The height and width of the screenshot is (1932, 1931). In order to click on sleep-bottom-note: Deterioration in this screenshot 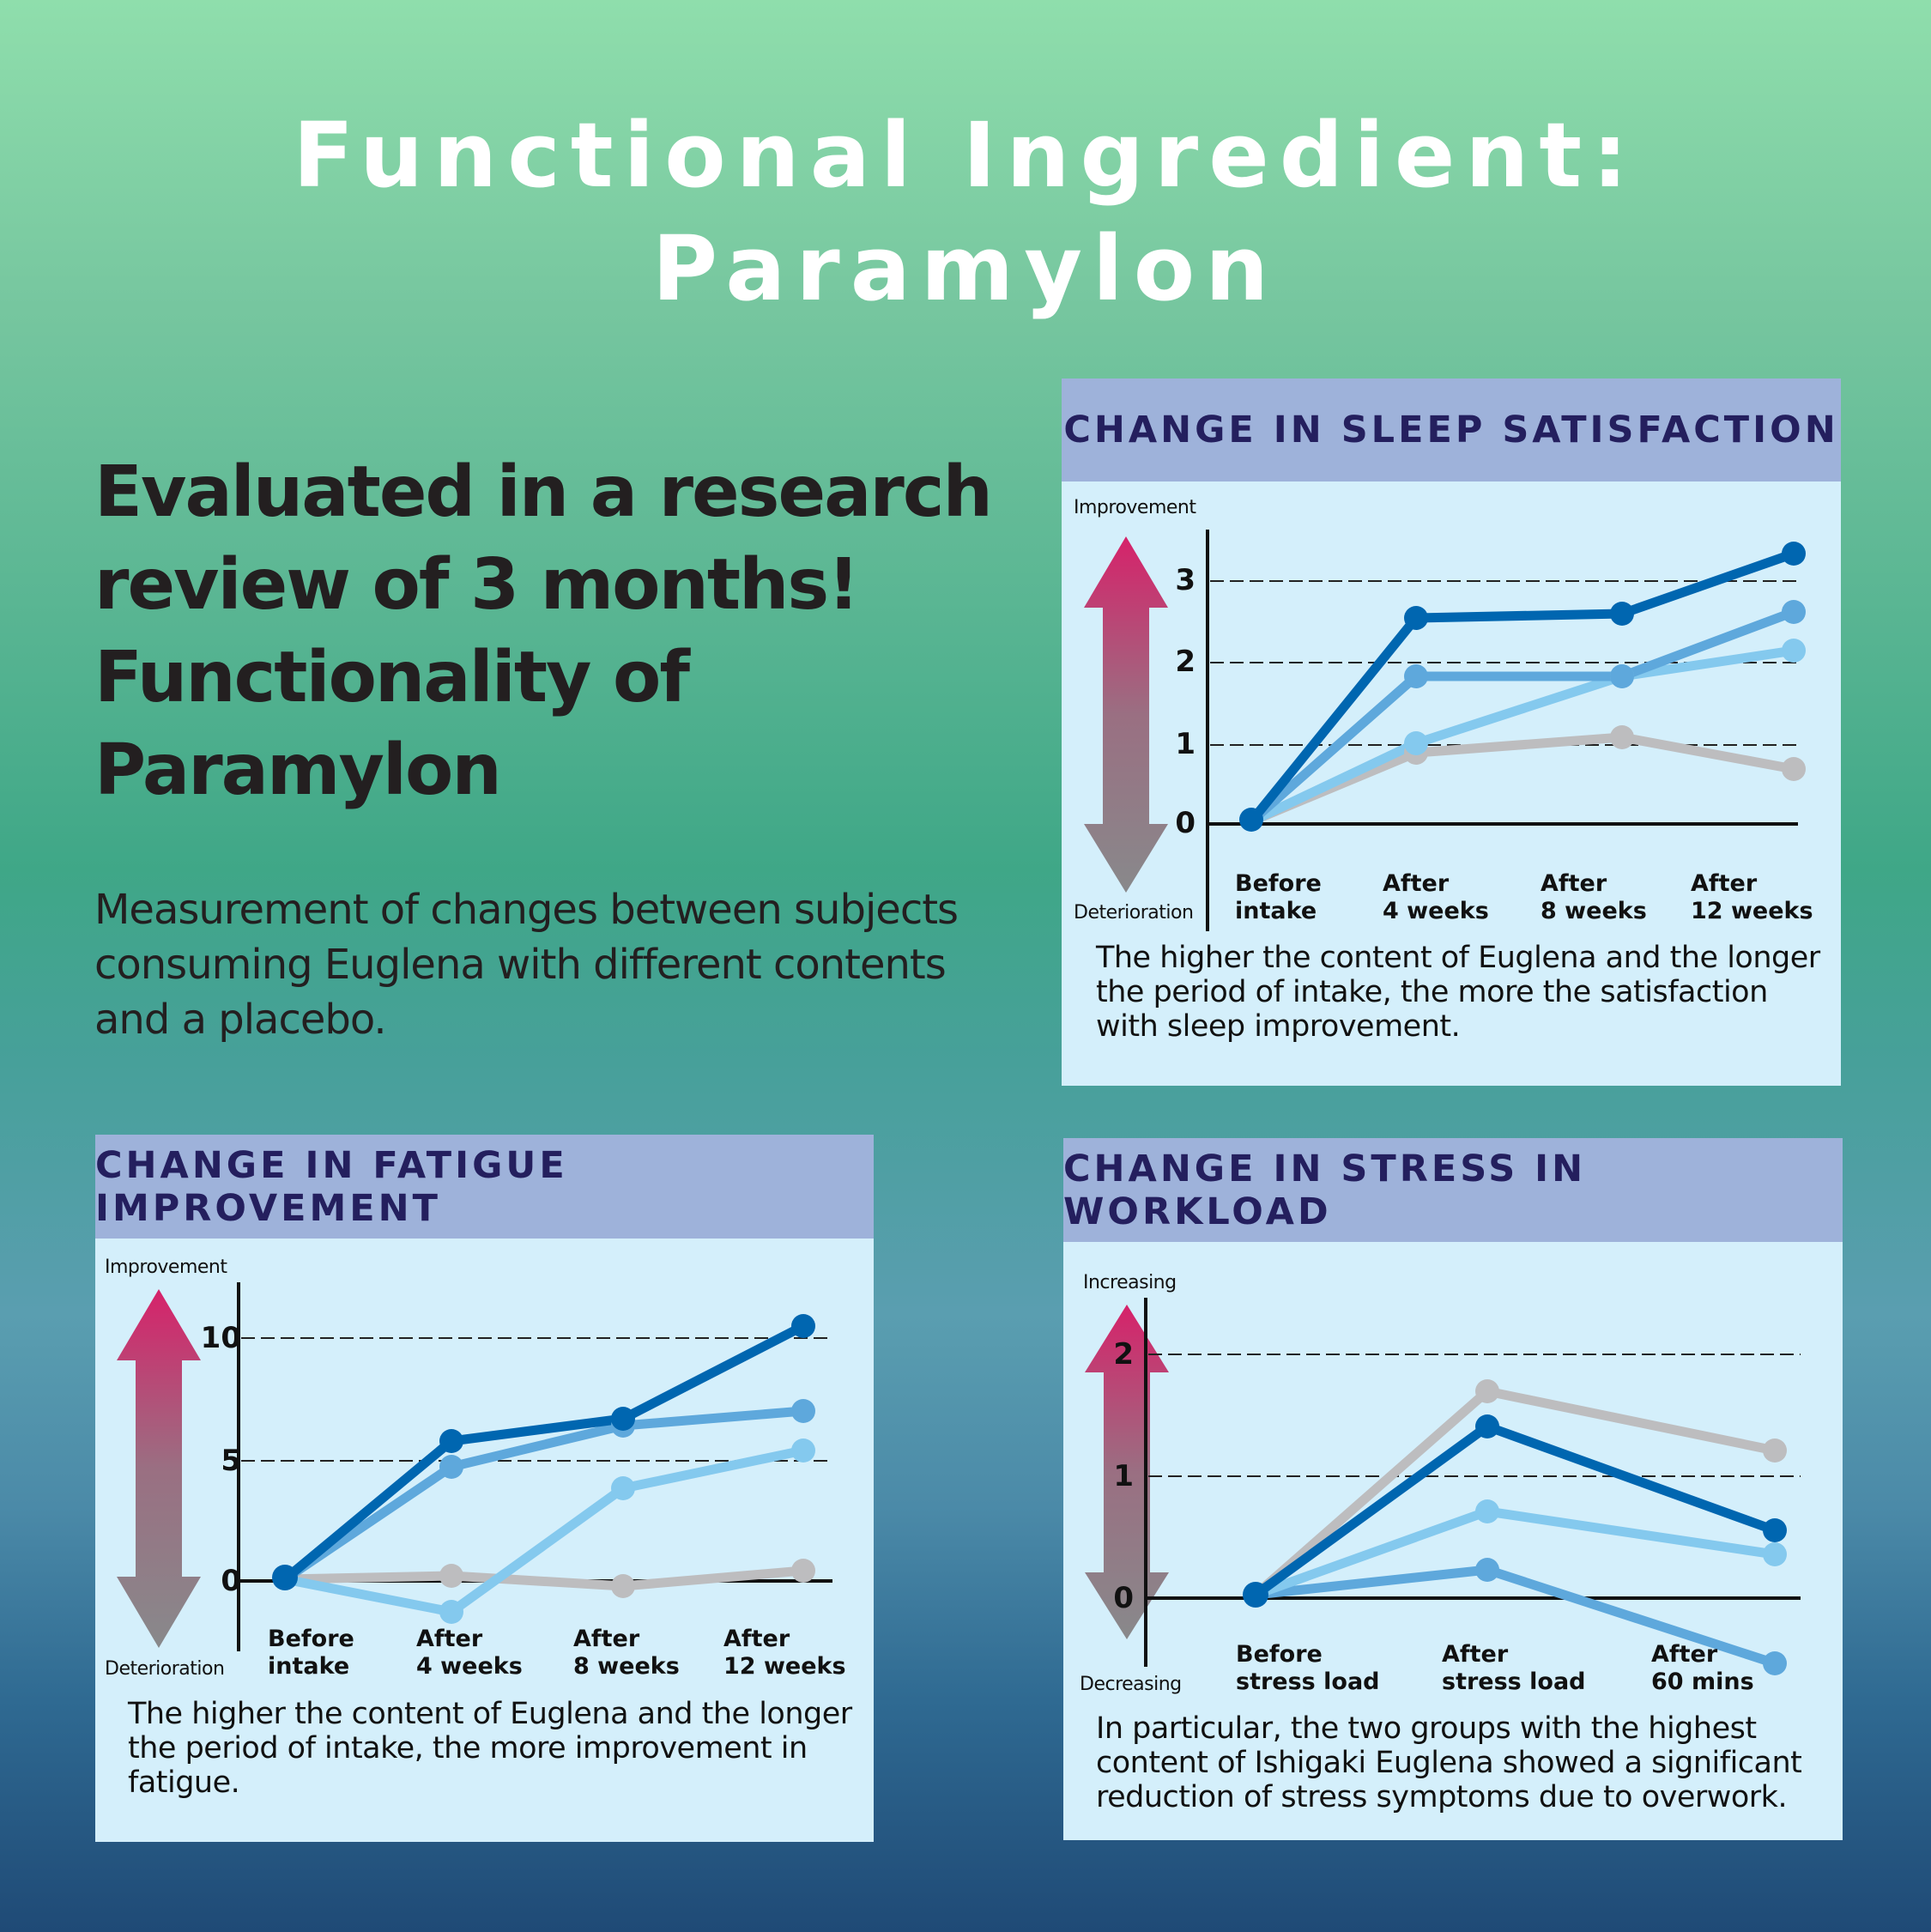, I will do `click(1134, 913)`.